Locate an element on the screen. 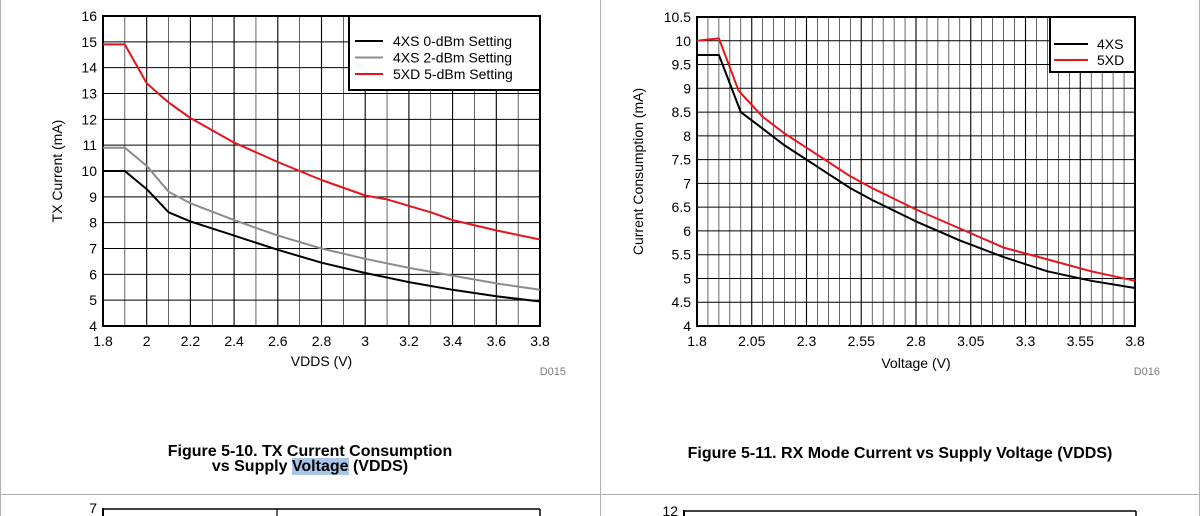 This screenshot has width=1200, height=516. bottom-right-partial-chart: 12 is located at coordinates (899, 509).